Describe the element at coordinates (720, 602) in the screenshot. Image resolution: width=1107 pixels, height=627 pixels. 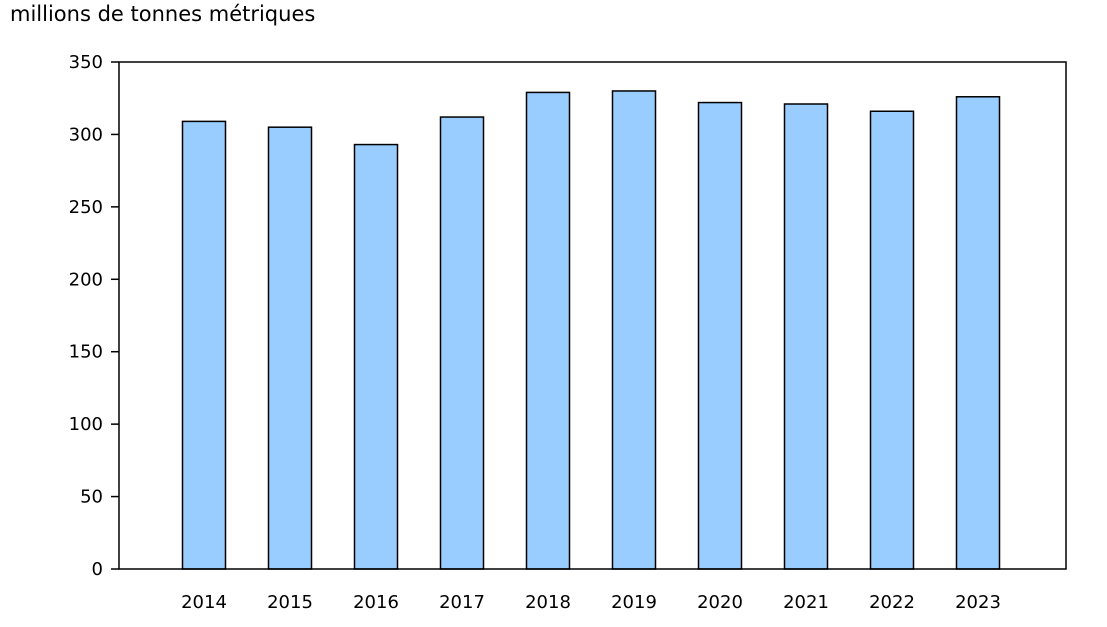
I see `x-tick-label: 2020` at that location.